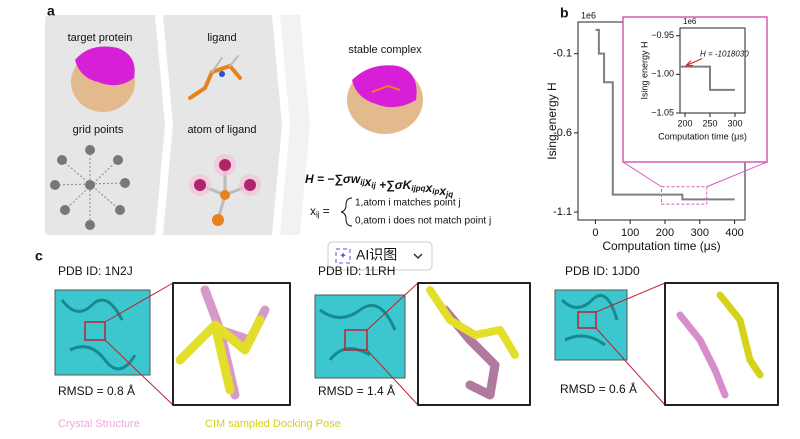 Image resolution: width=800 pixels, height=439 pixels. I want to click on formula-part: H = −∑σ, so click(328, 179).